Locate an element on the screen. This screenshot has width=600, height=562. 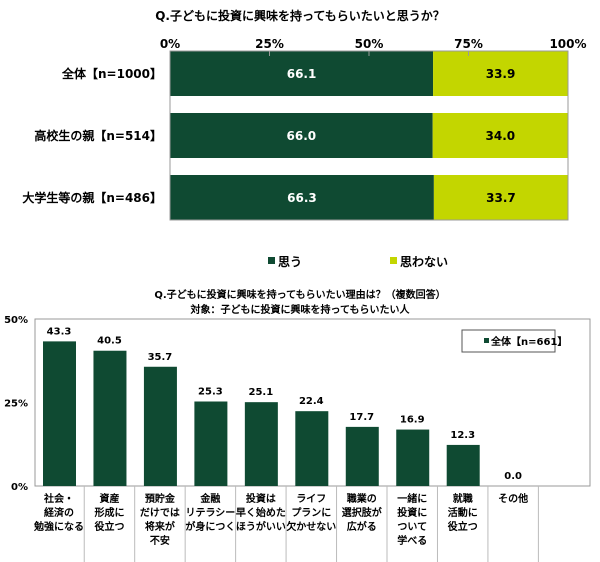
category-label: が身につく is located at coordinates (210, 526).